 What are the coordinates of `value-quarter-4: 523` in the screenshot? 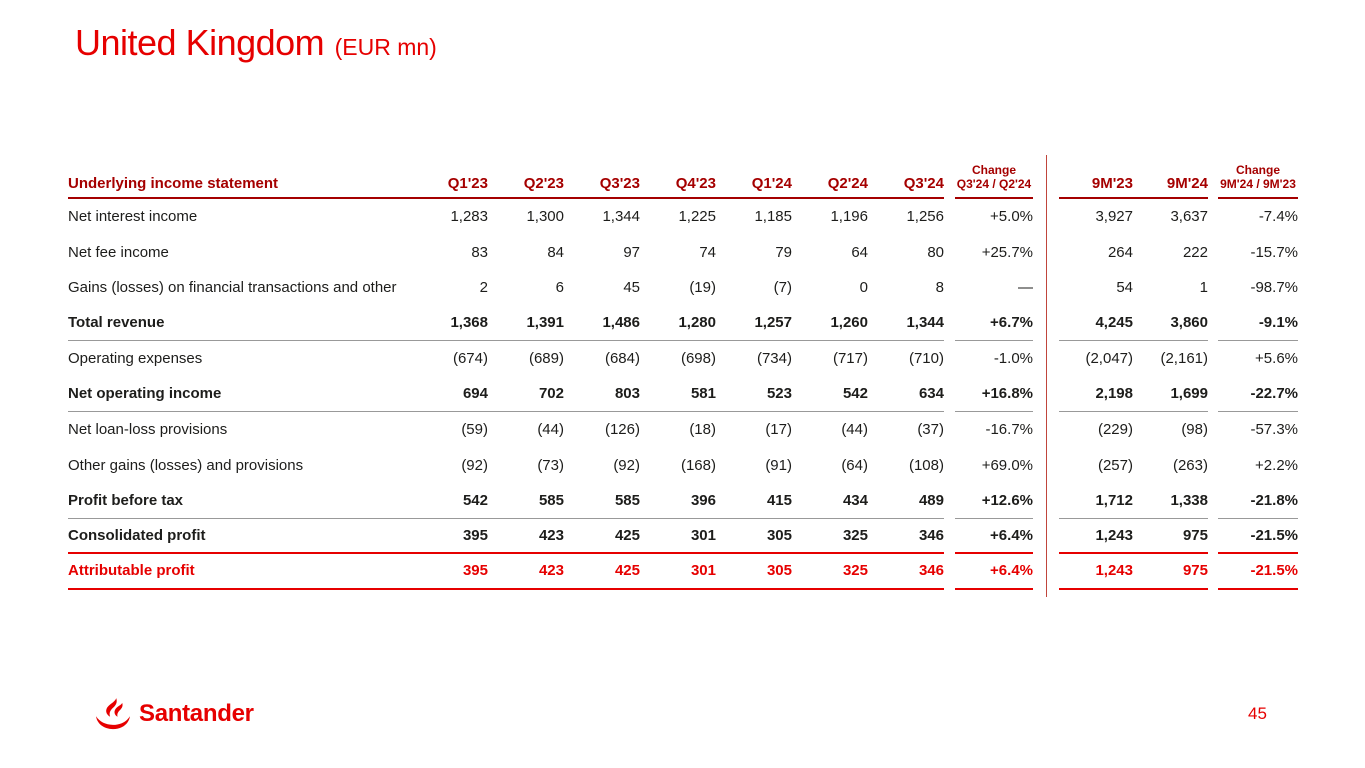 It's located at (754, 394).